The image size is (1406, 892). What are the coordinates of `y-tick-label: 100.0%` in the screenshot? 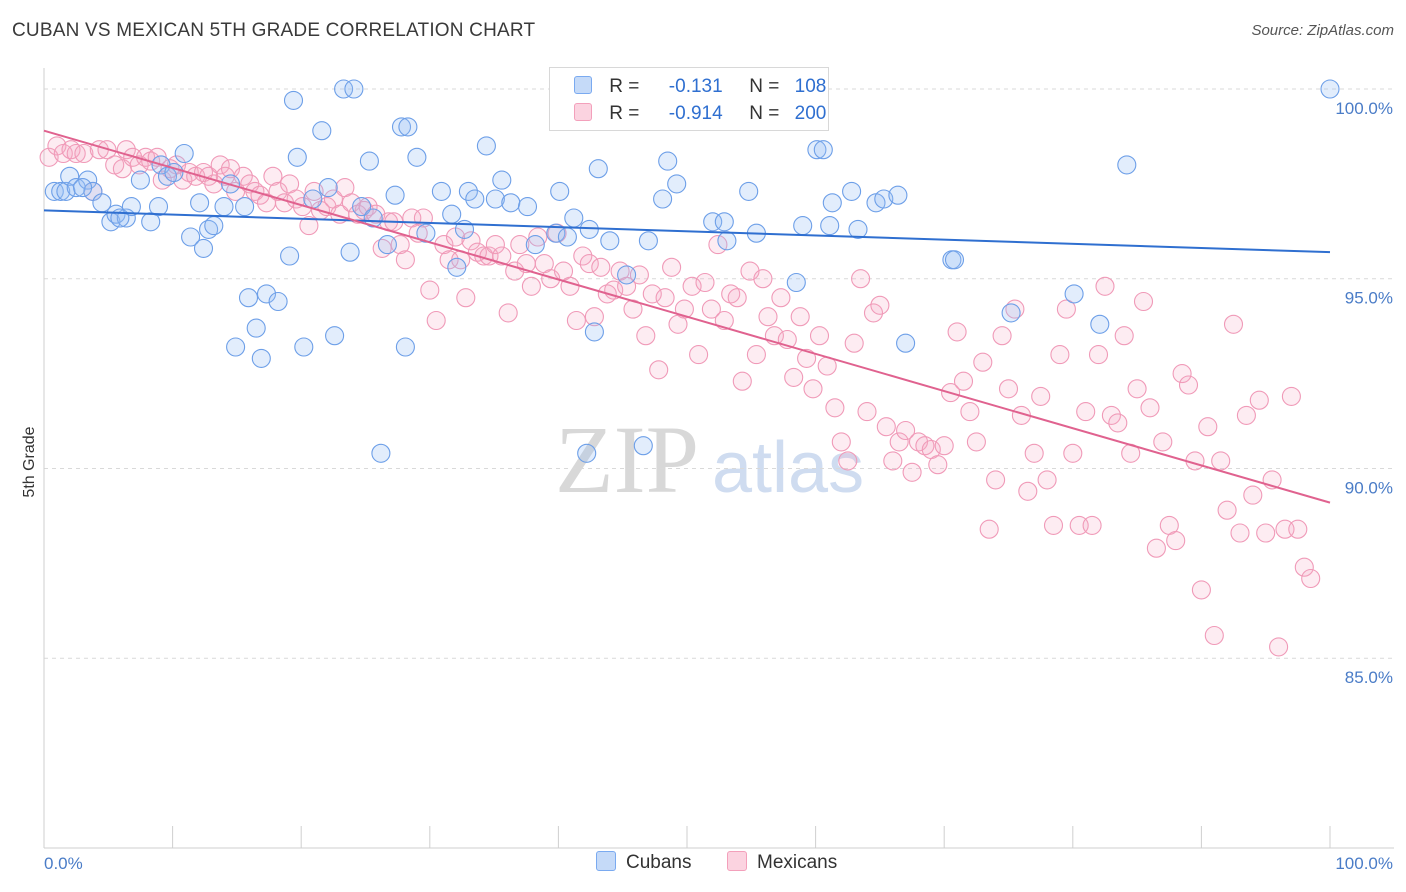 It's located at (1364, 108).